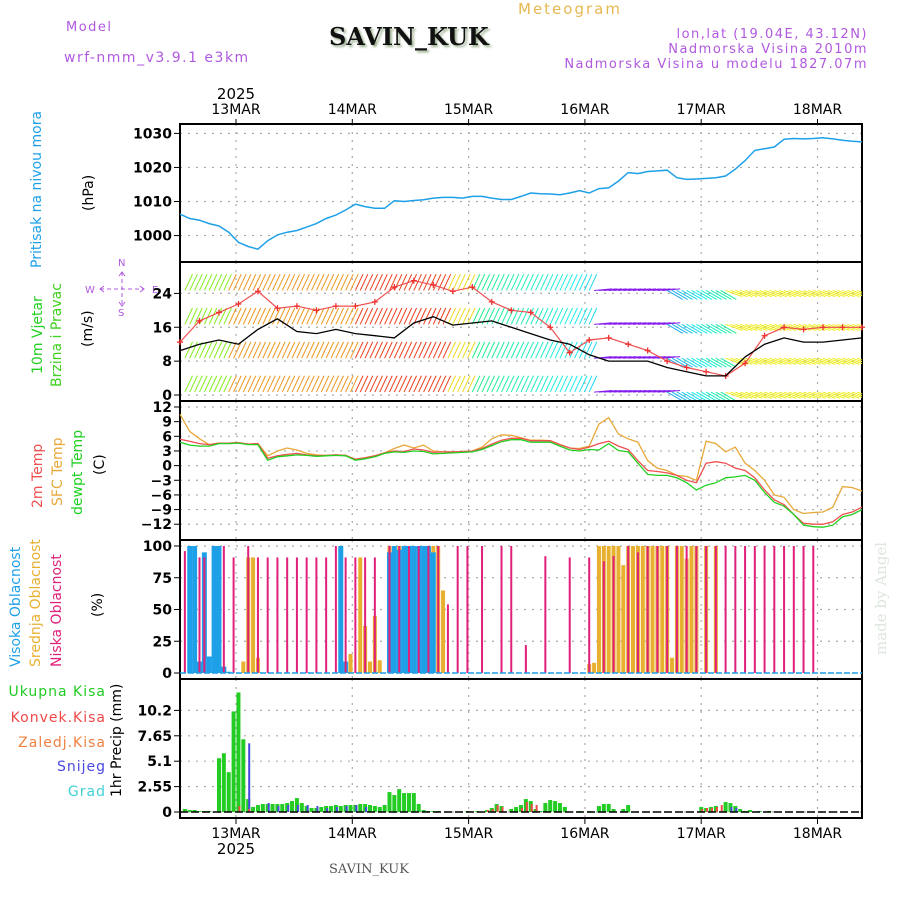 This screenshot has height=900, width=900. Describe the element at coordinates (152, 168) in the screenshot. I see `y-tick-label: 1020` at that location.